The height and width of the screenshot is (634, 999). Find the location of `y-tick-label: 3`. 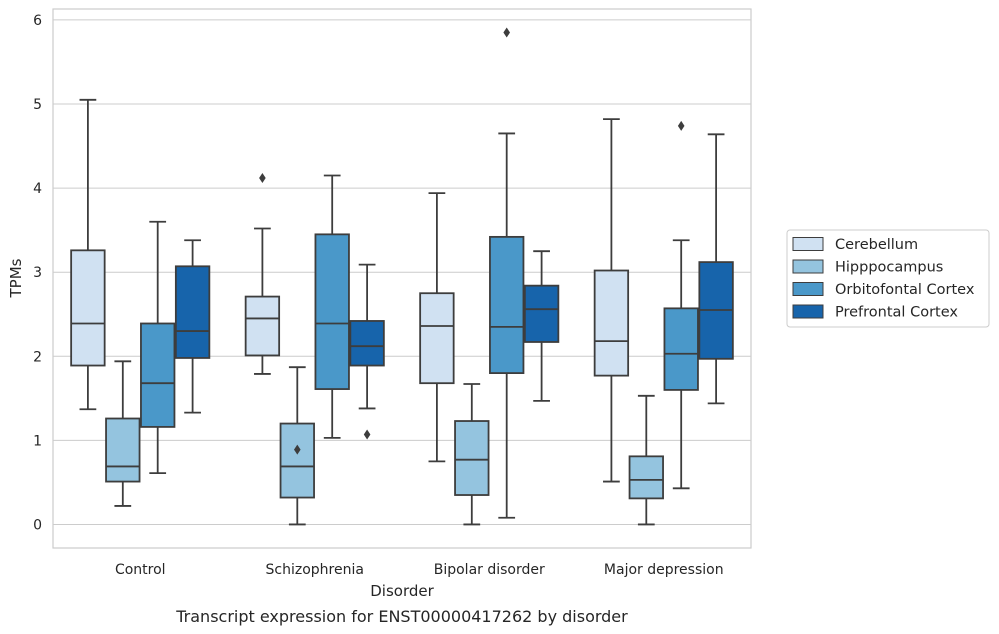

y-tick-label: 3 is located at coordinates (37, 273).